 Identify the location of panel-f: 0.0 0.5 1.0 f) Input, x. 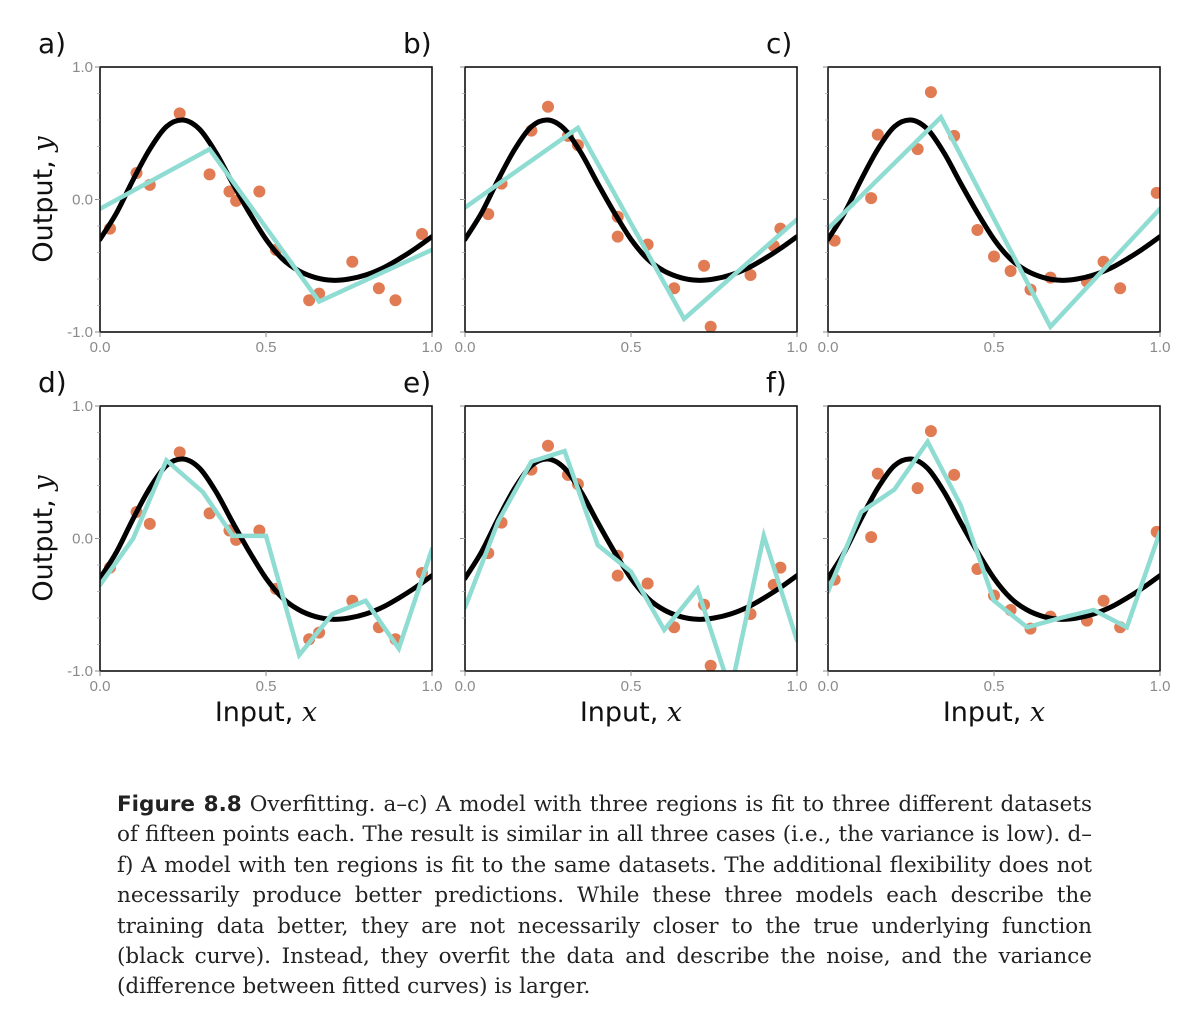
(968, 547).